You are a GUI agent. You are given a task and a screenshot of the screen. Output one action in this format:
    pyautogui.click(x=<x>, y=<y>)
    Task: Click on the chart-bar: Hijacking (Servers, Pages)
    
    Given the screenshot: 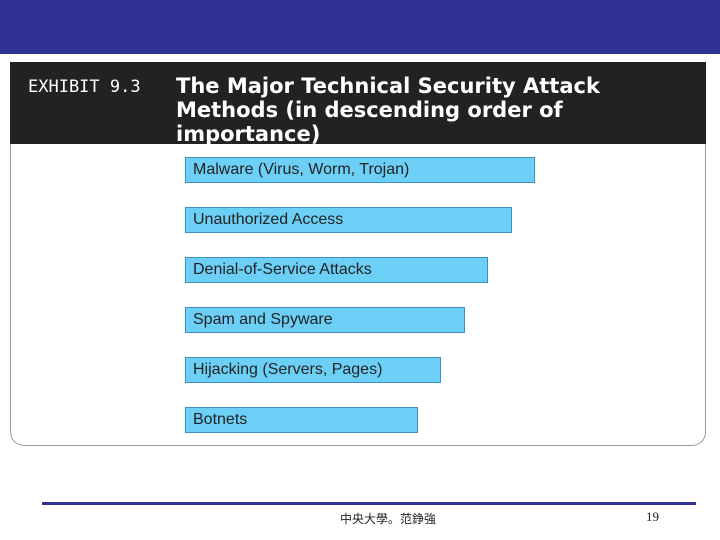 What is the action you would take?
    pyautogui.click(x=313, y=370)
    